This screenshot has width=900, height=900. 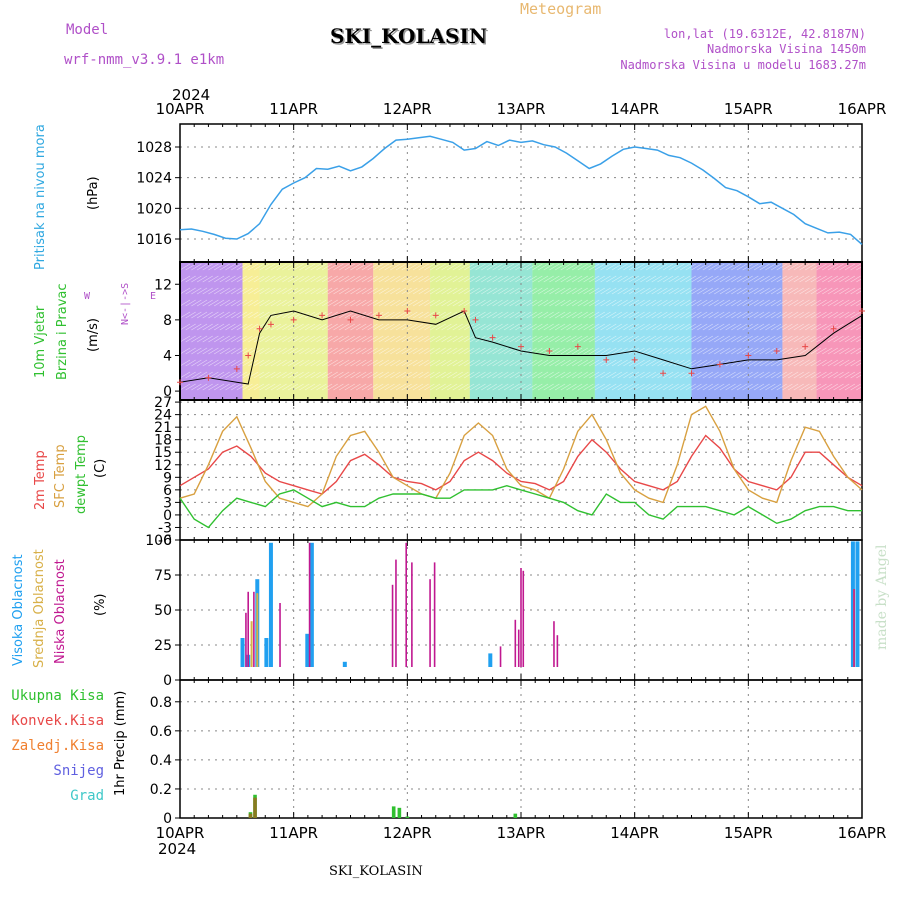 What do you see at coordinates (180, 833) in the screenshot?
I see `bottom-date-label: 10APR` at bounding box center [180, 833].